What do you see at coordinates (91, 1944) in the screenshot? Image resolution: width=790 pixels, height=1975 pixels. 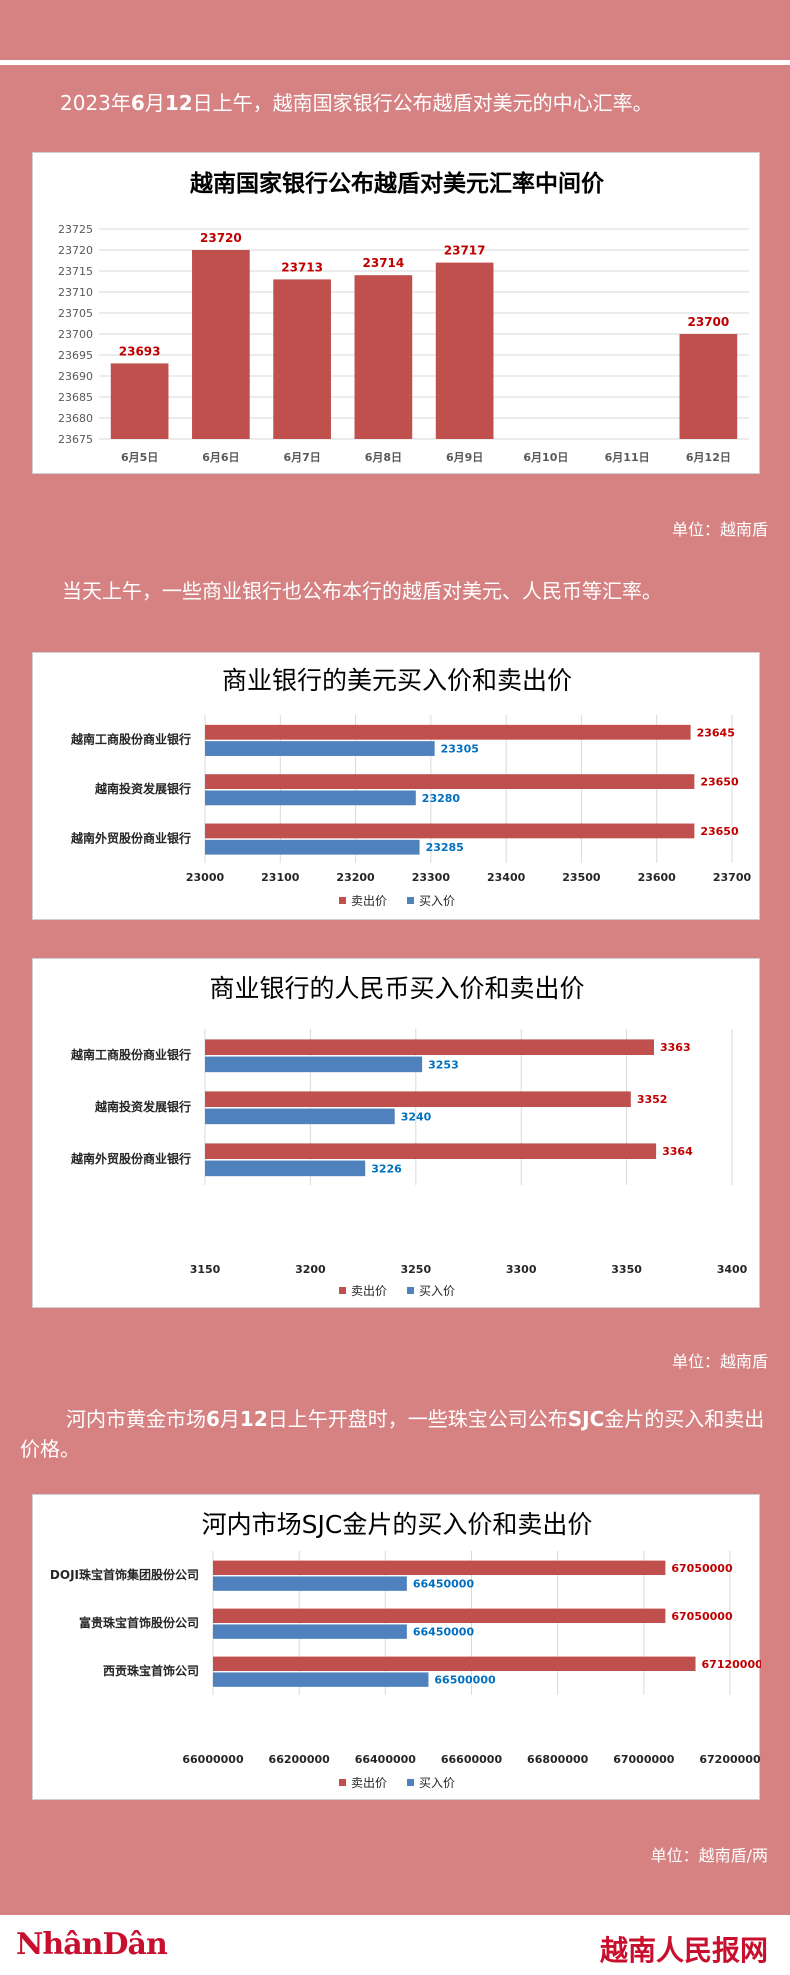 I see `nhandan-logo: NhânDân` at bounding box center [91, 1944].